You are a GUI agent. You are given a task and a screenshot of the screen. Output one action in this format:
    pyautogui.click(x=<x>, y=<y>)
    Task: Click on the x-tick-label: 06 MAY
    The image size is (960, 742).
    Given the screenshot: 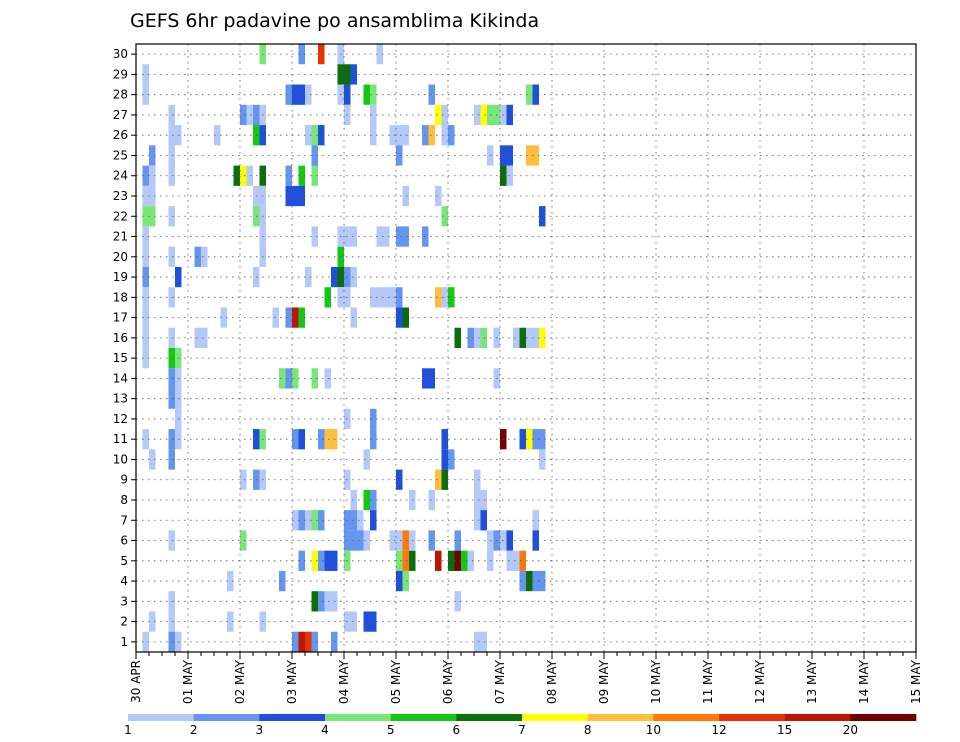 What is the action you would take?
    pyautogui.click(x=448, y=681)
    